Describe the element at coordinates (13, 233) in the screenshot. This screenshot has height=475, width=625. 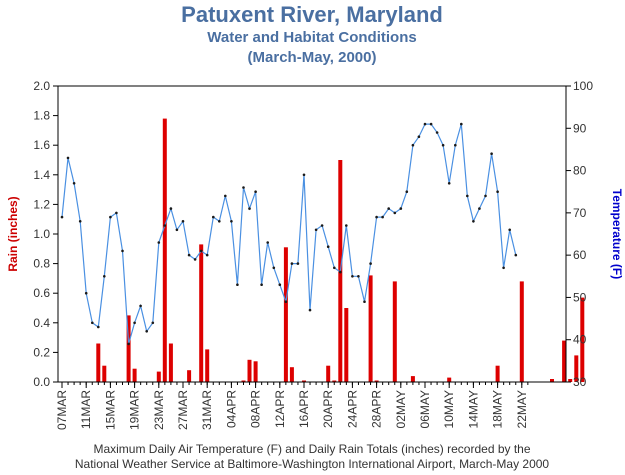
I see `left-axis-label: Rain (inches)` at that location.